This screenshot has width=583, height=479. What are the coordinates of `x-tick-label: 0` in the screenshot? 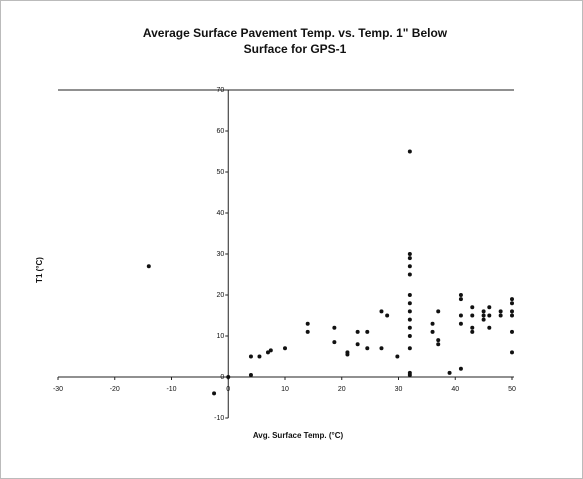 It's located at (228, 389).